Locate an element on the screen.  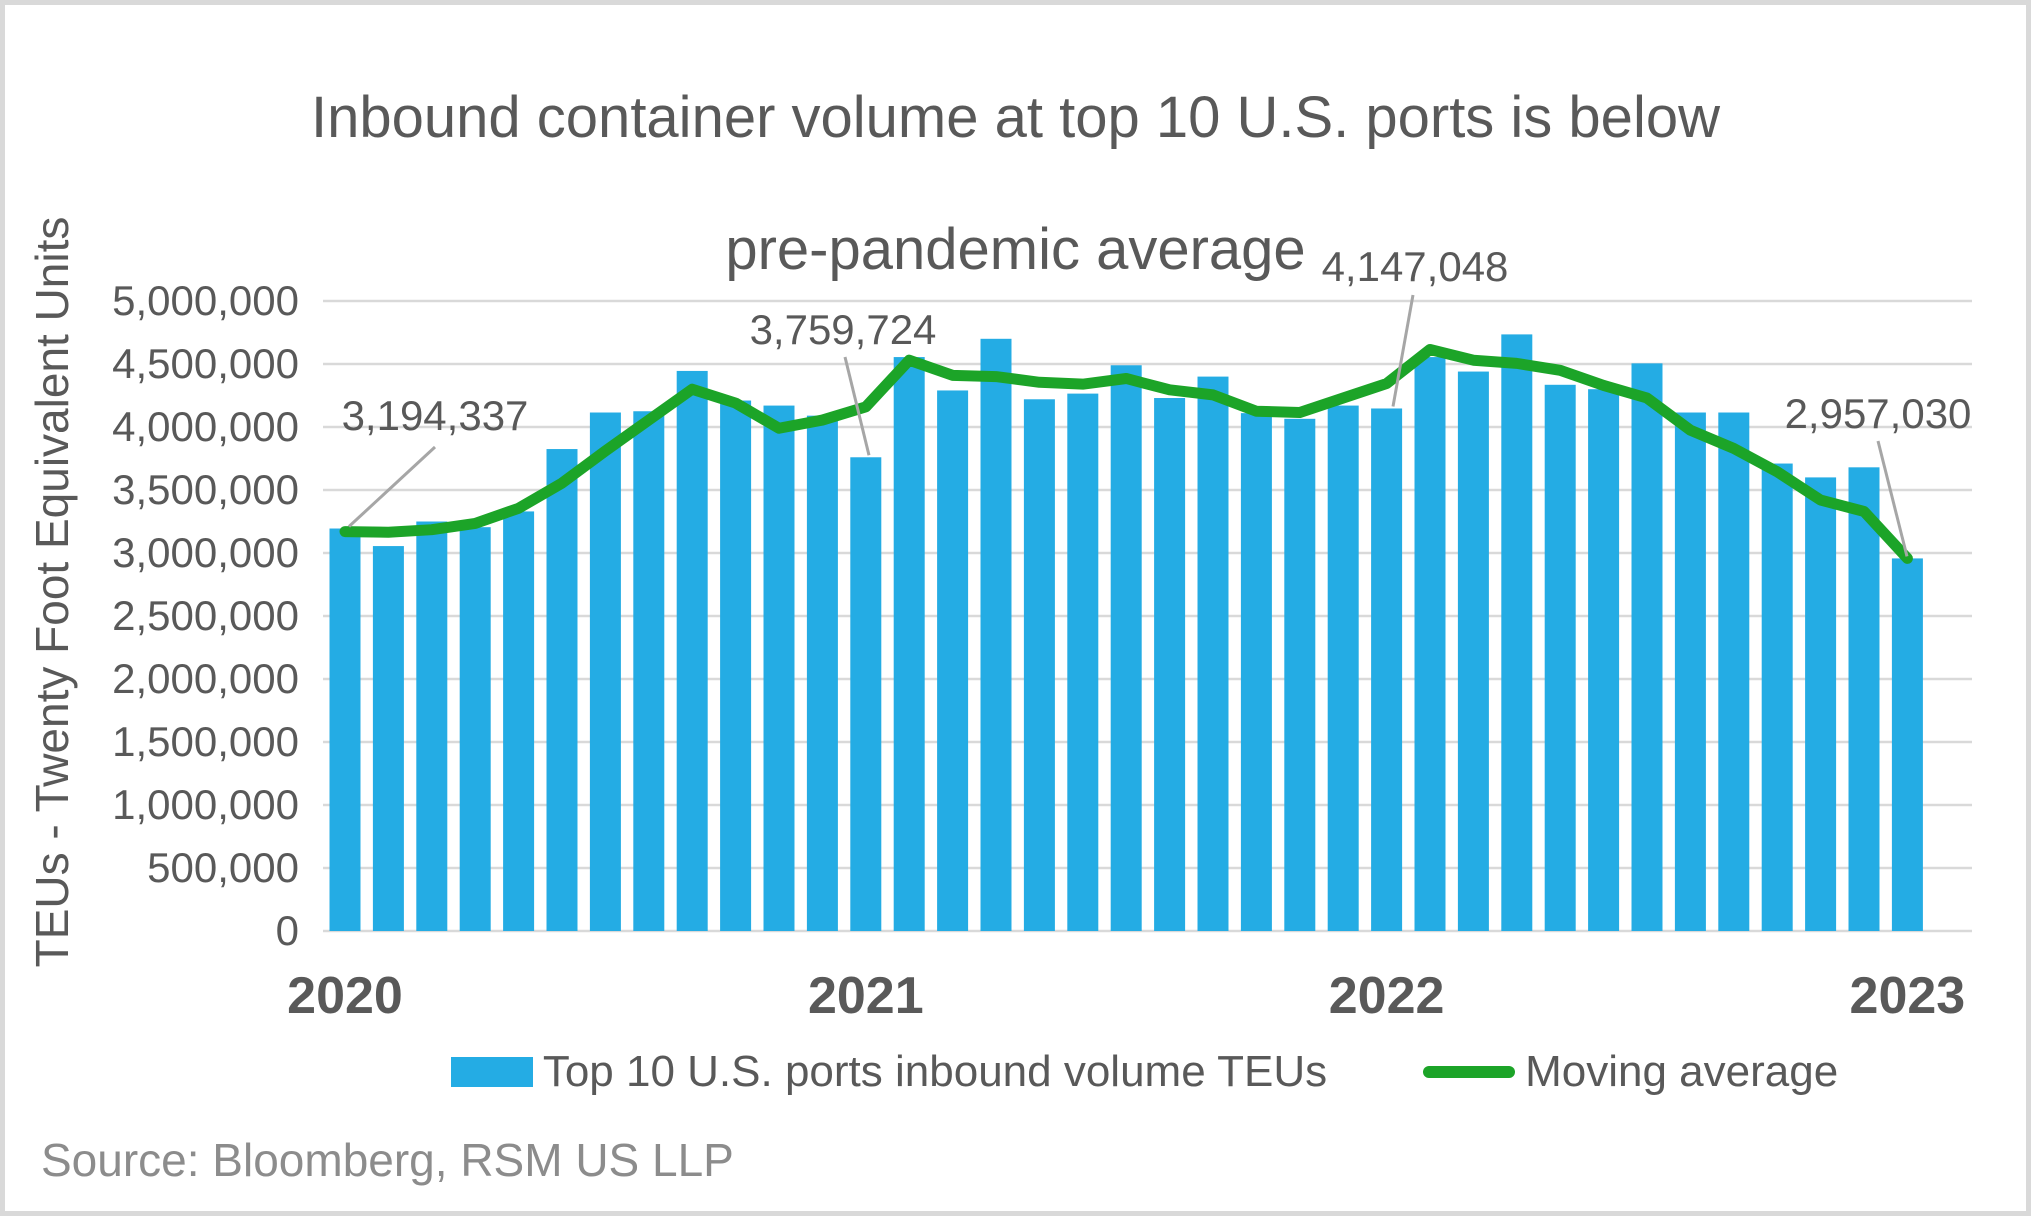
y-tick-label: 500,000 is located at coordinates (223, 867).